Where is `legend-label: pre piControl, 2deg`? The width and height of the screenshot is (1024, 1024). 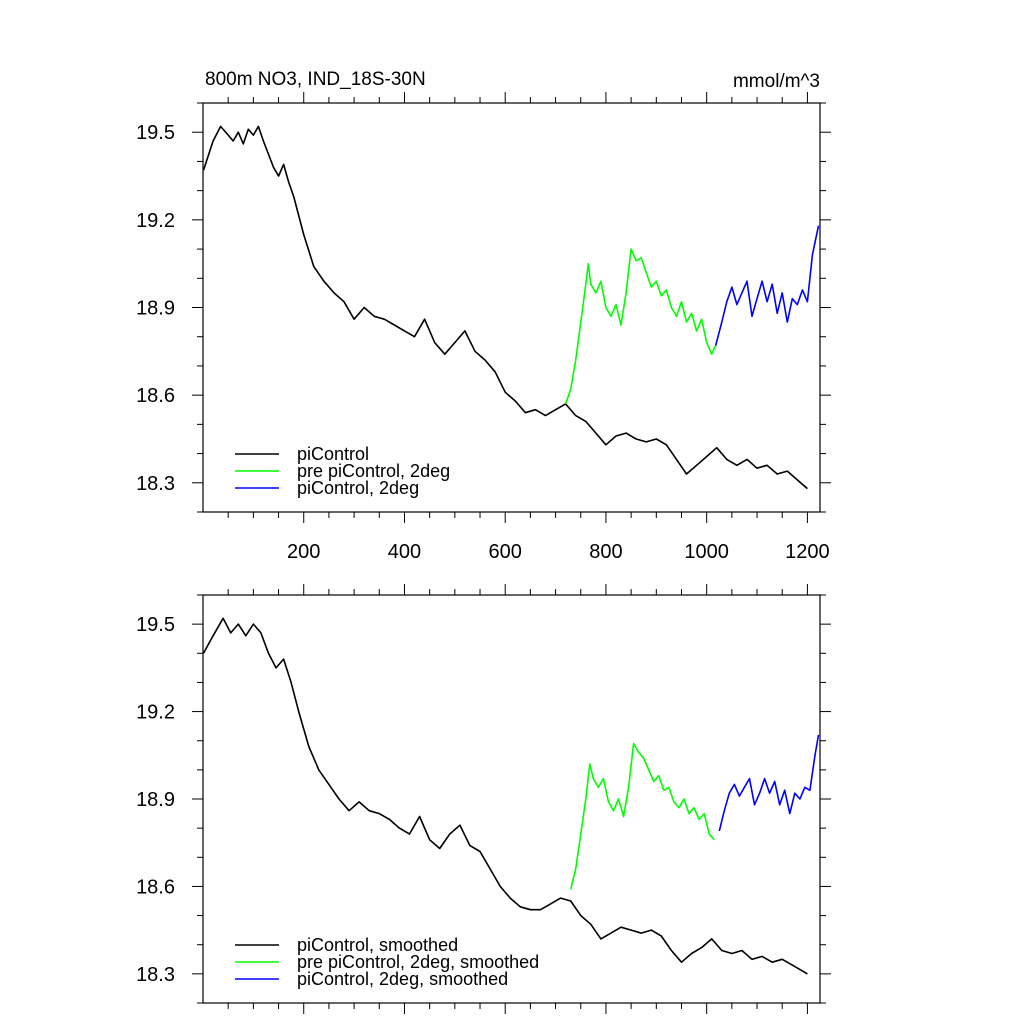
legend-label: pre piControl, 2deg is located at coordinates (373, 471).